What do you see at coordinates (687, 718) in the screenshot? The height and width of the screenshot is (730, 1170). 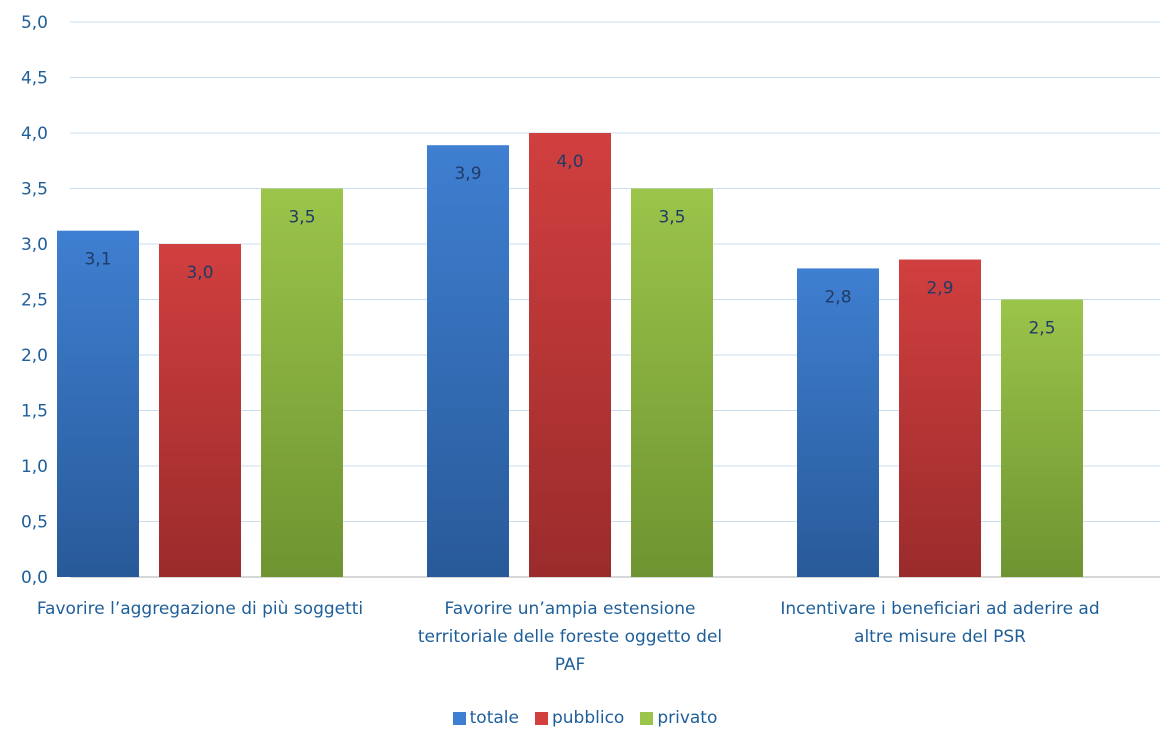 I see `legend-label-privato: privato` at bounding box center [687, 718].